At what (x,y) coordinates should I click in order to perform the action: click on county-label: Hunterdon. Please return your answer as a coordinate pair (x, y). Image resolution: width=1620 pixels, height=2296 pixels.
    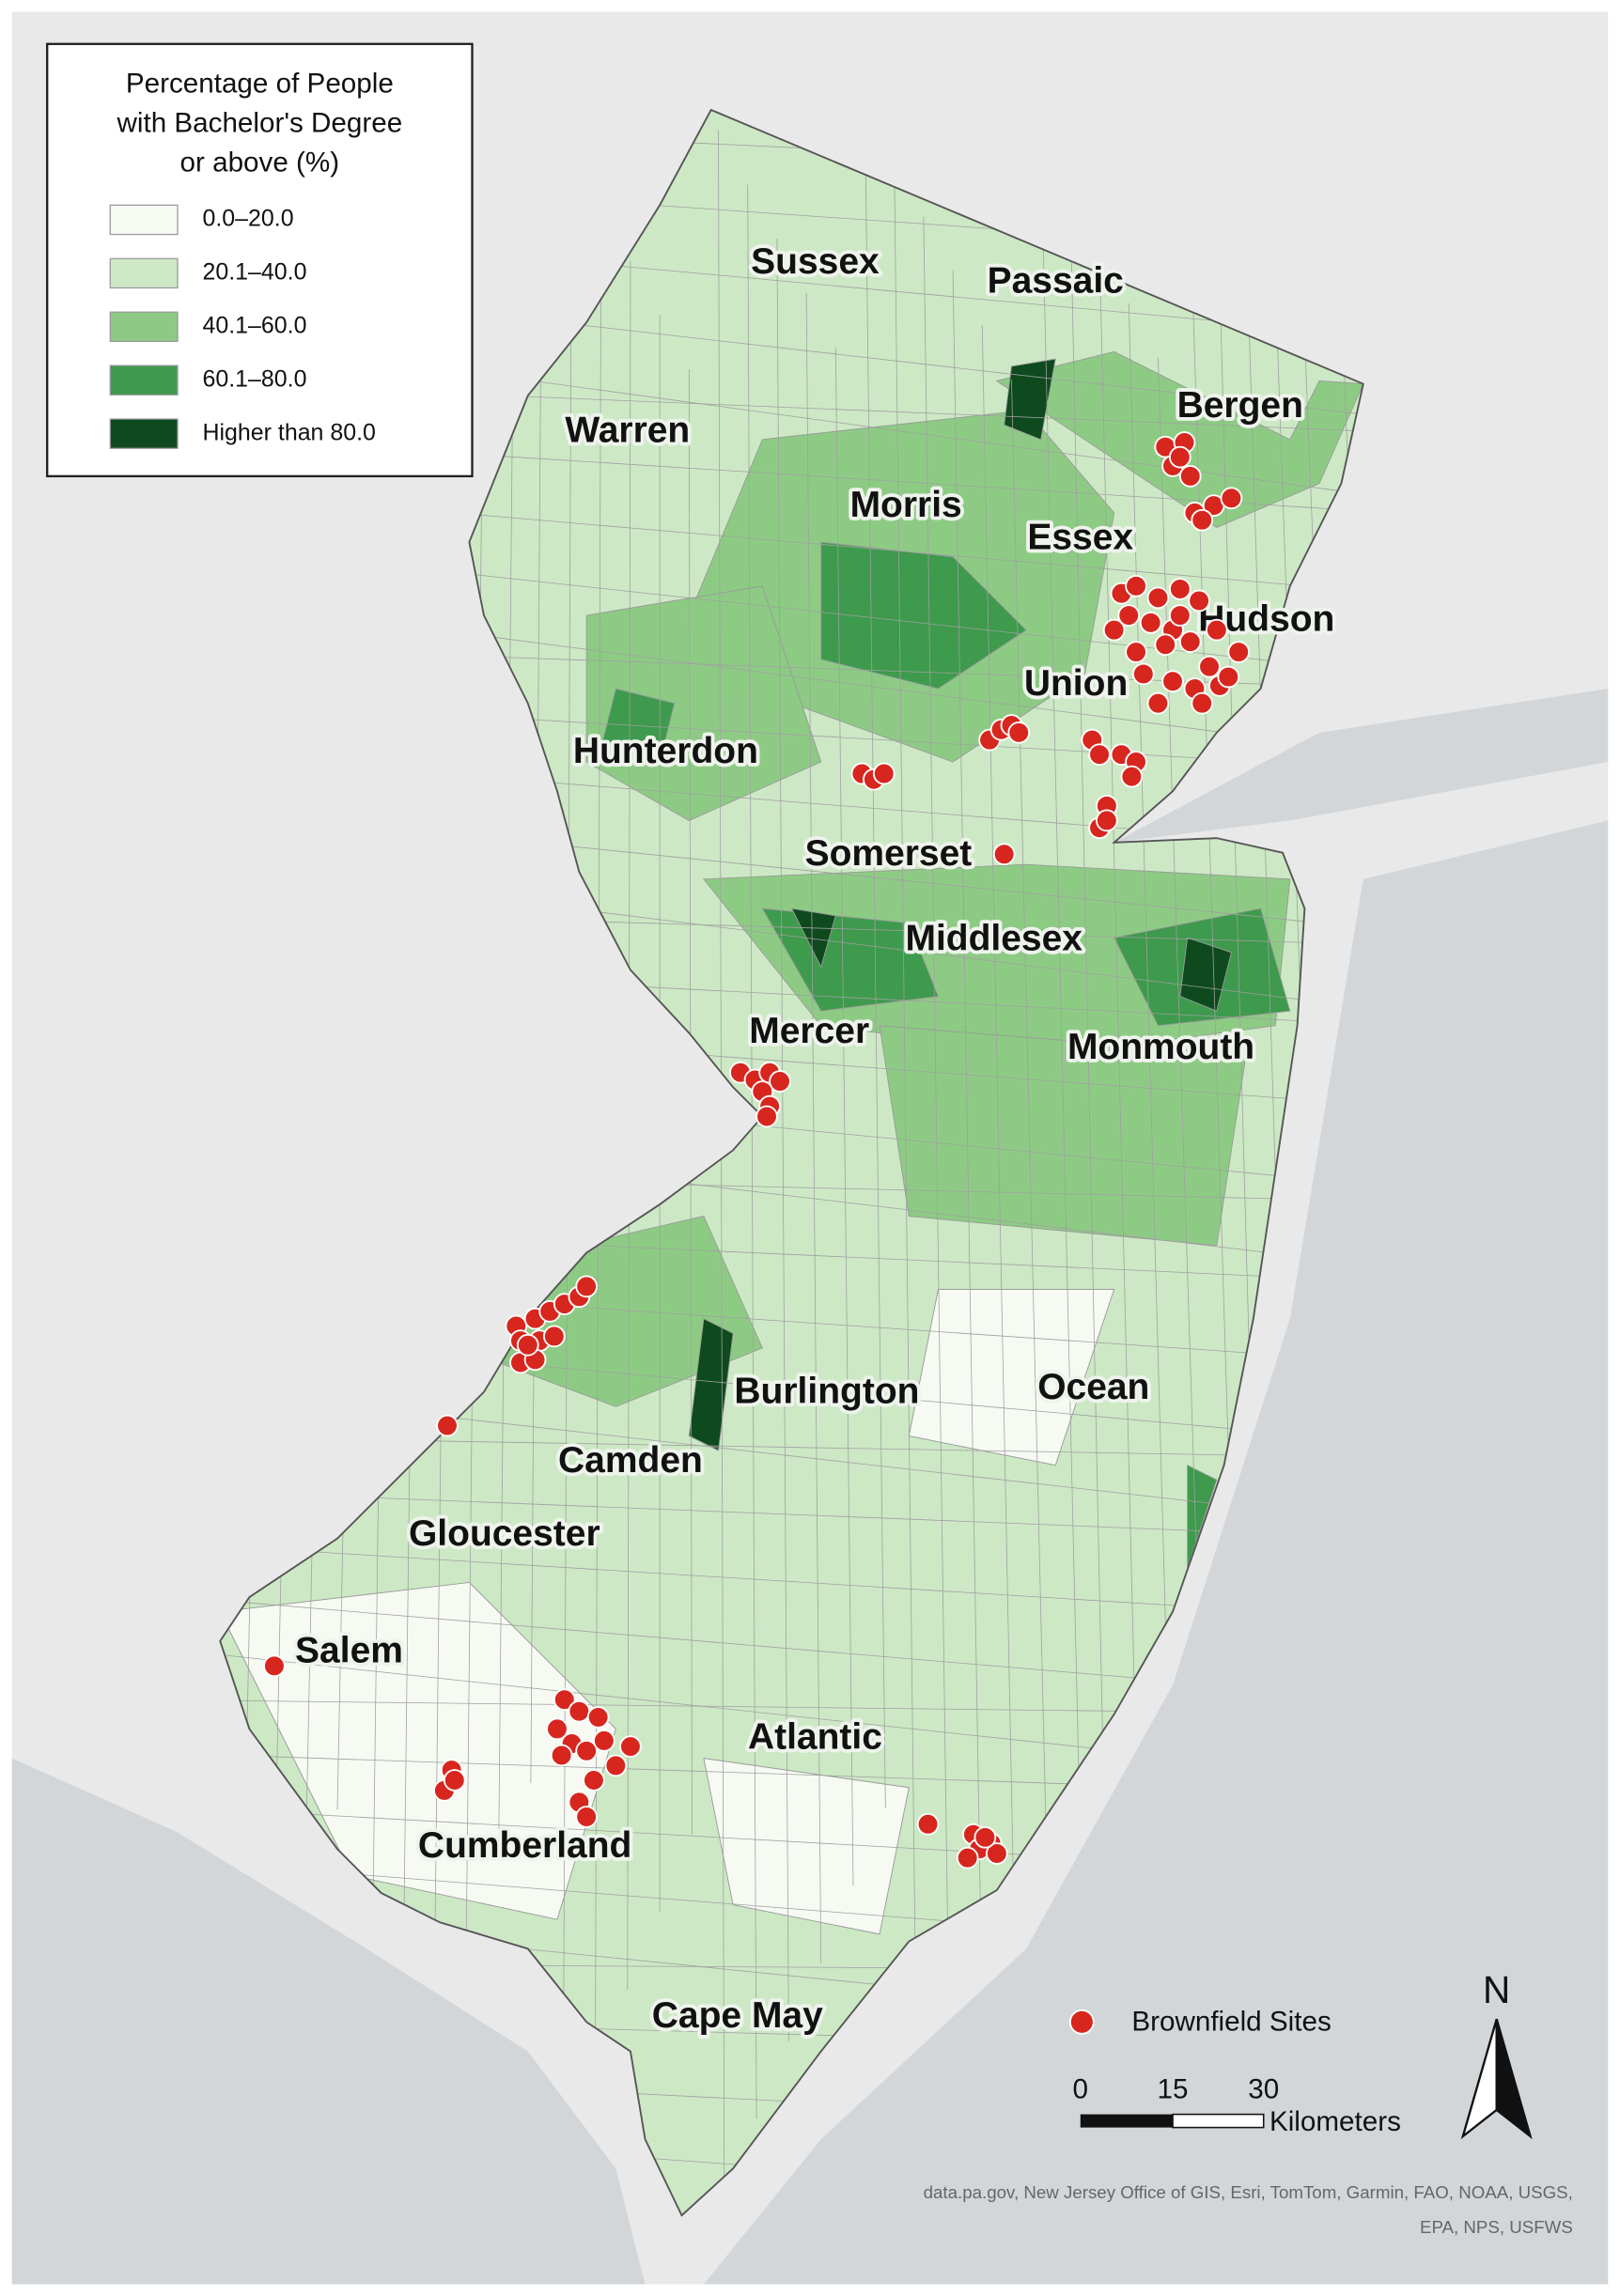
    Looking at the image, I should click on (665, 751).